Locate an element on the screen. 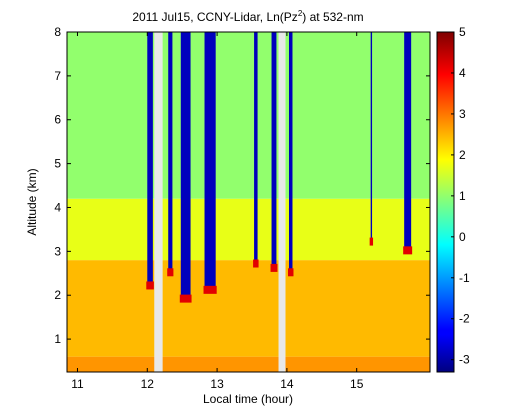  colorbar-tick-label: 0 is located at coordinates (462, 237).